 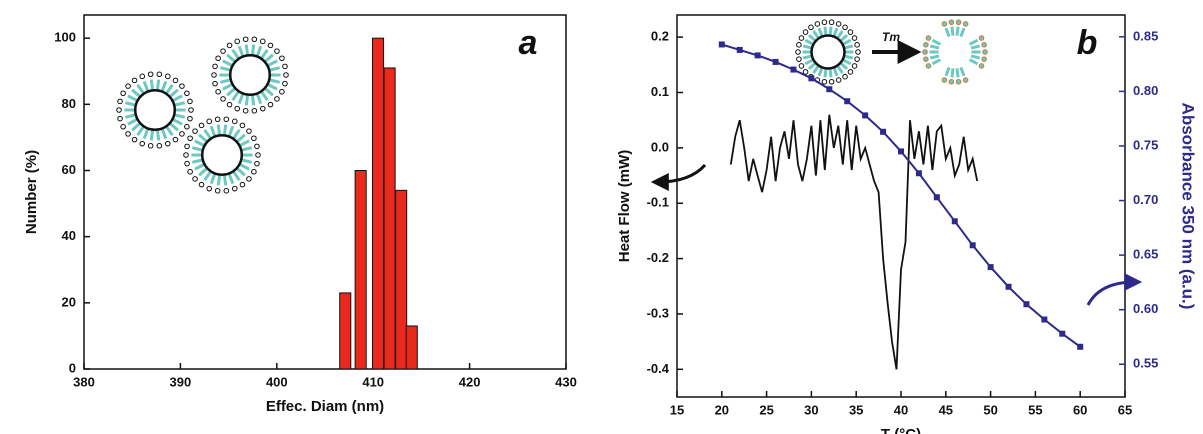 I want to click on x-tick-label: 40, so click(x=901, y=409).